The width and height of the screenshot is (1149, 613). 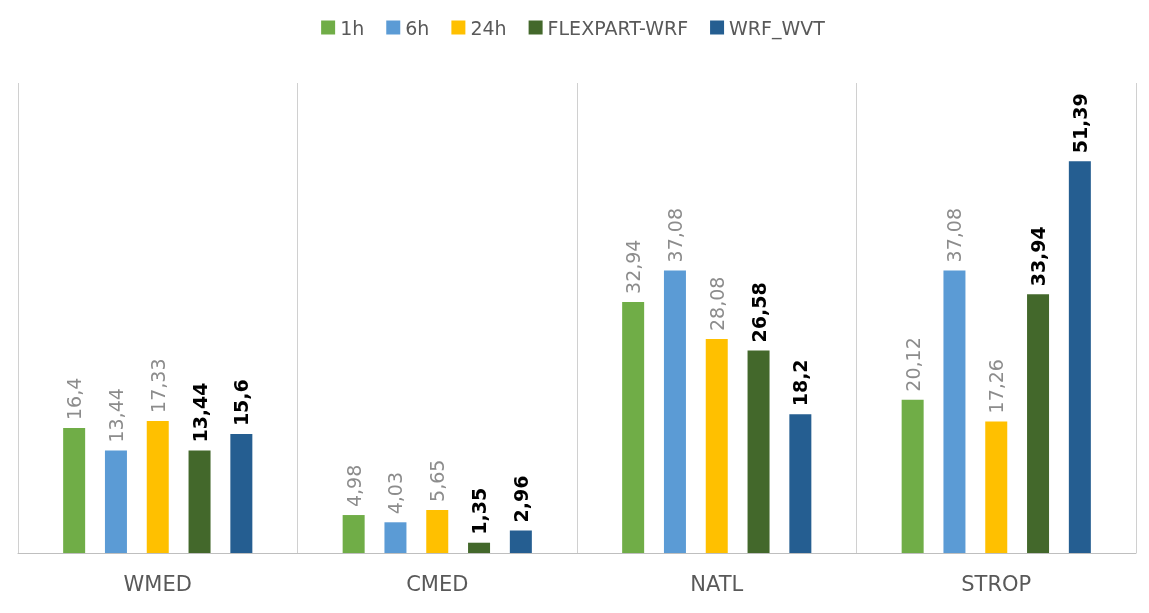 I want to click on data-label: 20,12, so click(x=912, y=364).